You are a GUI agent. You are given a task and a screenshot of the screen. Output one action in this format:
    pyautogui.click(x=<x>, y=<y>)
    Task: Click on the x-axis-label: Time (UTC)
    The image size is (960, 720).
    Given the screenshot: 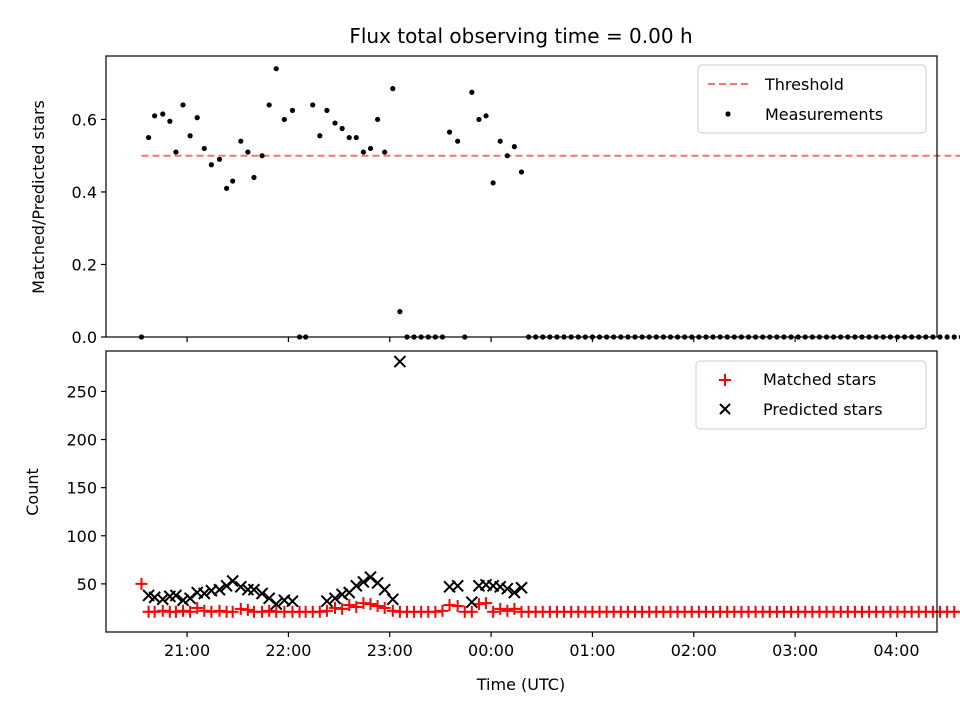 What is the action you would take?
    pyautogui.click(x=520, y=684)
    